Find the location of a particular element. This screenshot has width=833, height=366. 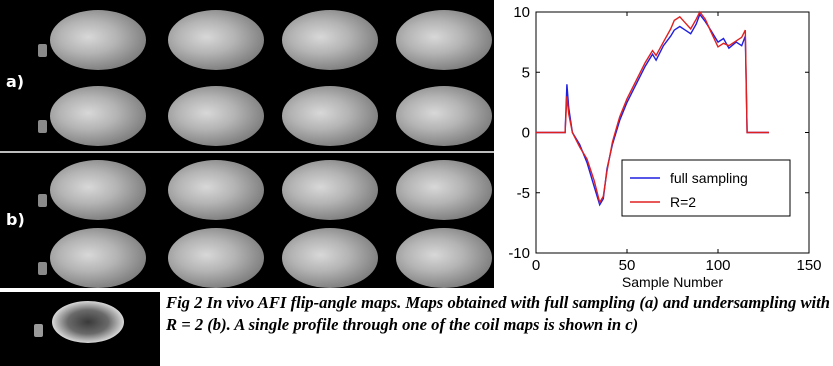

legend-box is located at coordinates (706, 188).